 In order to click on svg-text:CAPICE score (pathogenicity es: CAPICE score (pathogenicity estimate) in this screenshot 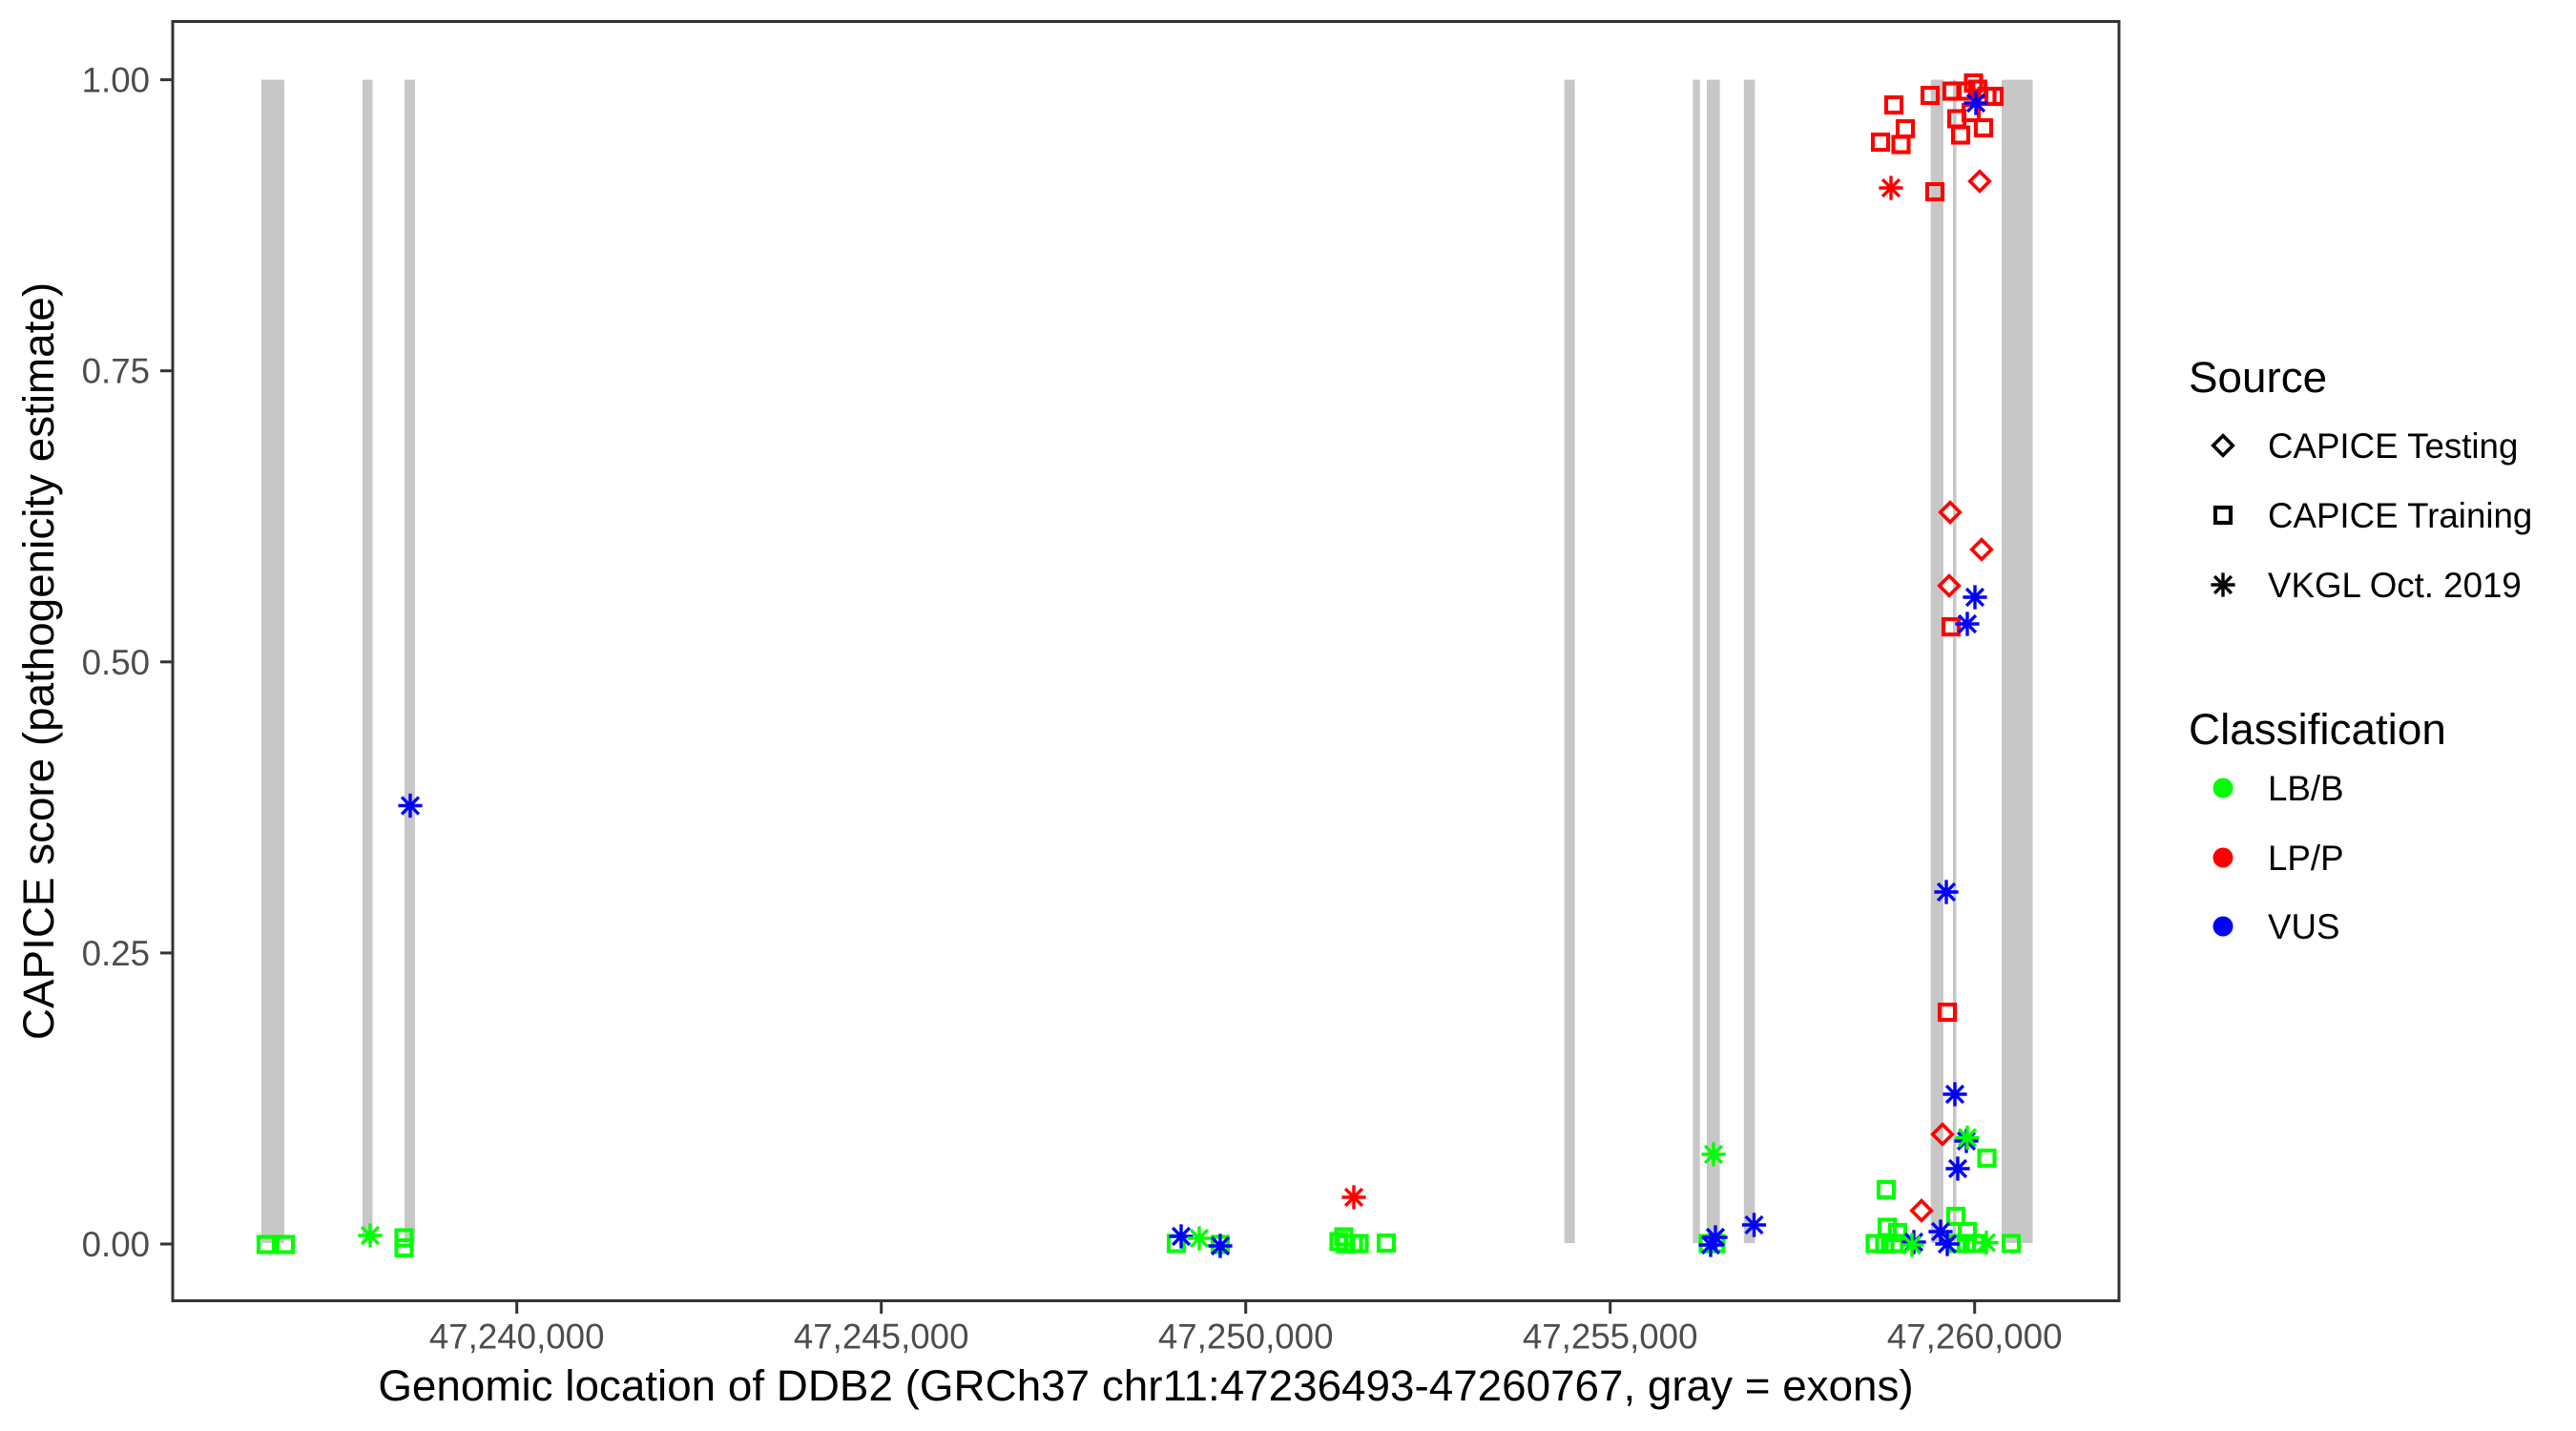, I will do `click(38, 661)`.